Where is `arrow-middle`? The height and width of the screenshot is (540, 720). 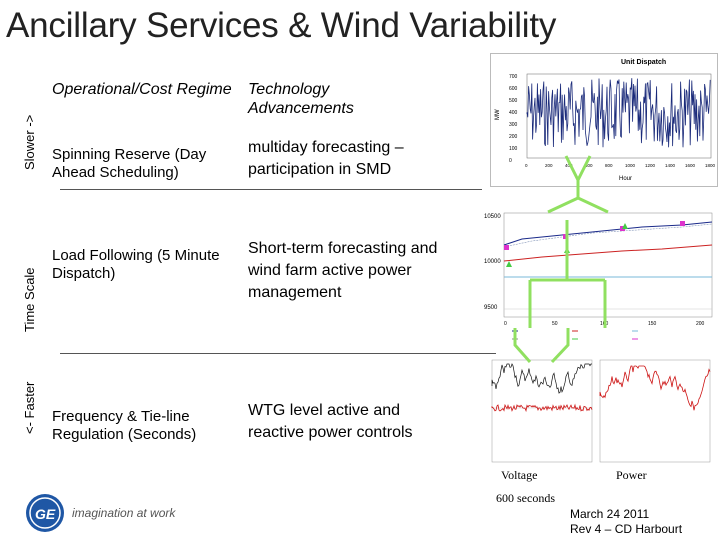
arrow-middle is located at coordinates (567, 274).